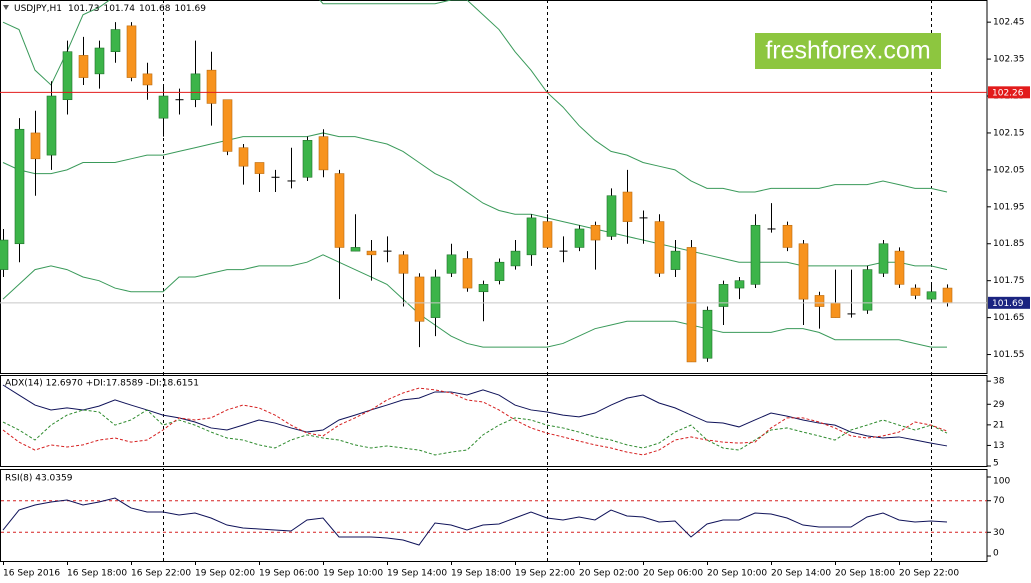  I want to click on y-tick-label: 100, so click(1001, 482).